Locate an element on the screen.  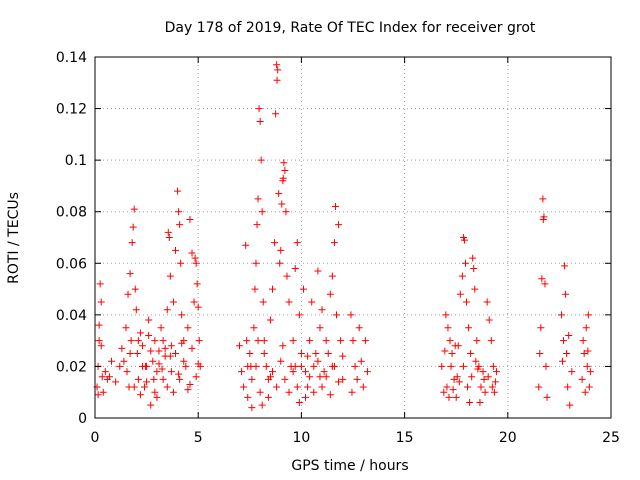
y-tick-label: 0.04 is located at coordinates (71, 316).